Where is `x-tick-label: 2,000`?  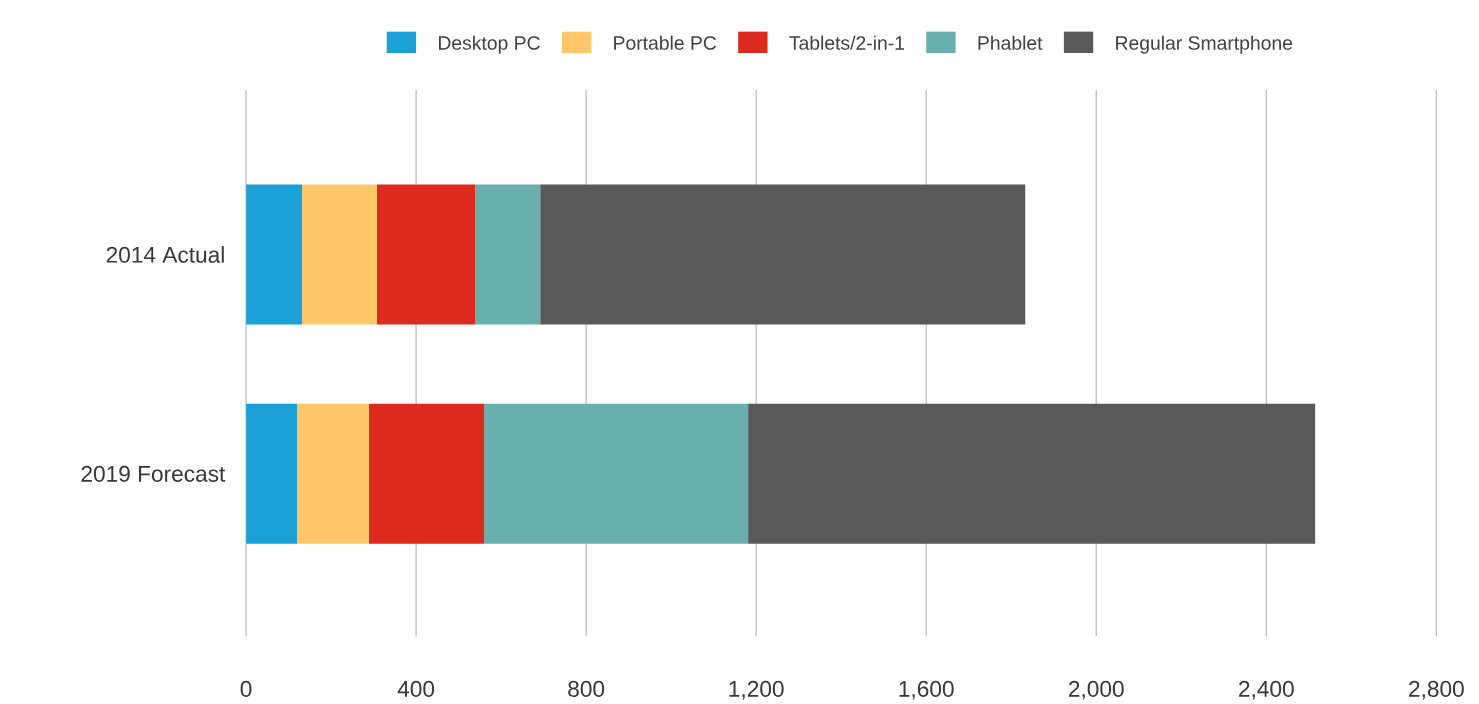 x-tick-label: 2,000 is located at coordinates (1096, 690).